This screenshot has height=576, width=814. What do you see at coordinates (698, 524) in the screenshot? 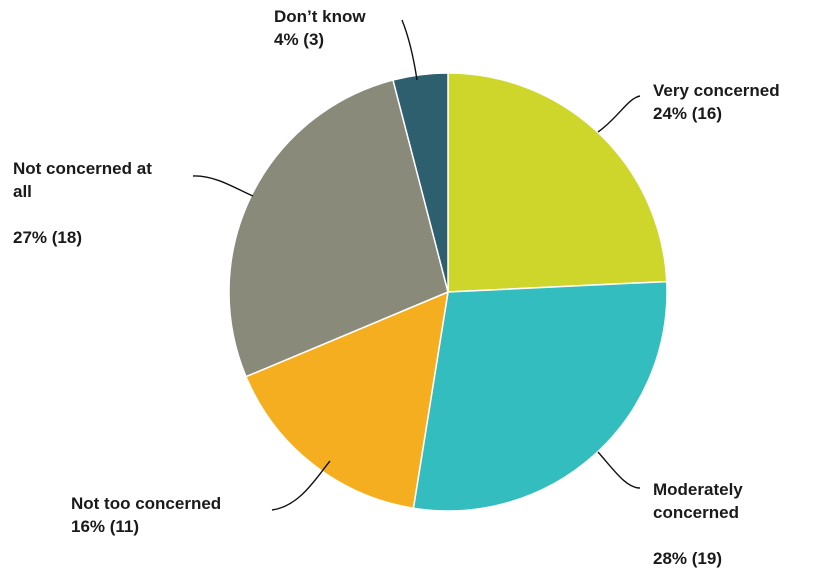
I see `slice-label-moderately-concerned: Moderately concerned 28% (19)` at bounding box center [698, 524].